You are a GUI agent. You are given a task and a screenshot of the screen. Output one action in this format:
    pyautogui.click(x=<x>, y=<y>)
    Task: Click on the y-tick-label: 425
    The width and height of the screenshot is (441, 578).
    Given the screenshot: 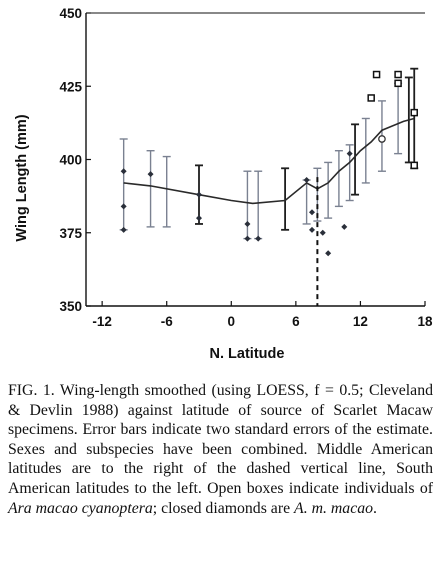 What is the action you would take?
    pyautogui.click(x=70, y=86)
    